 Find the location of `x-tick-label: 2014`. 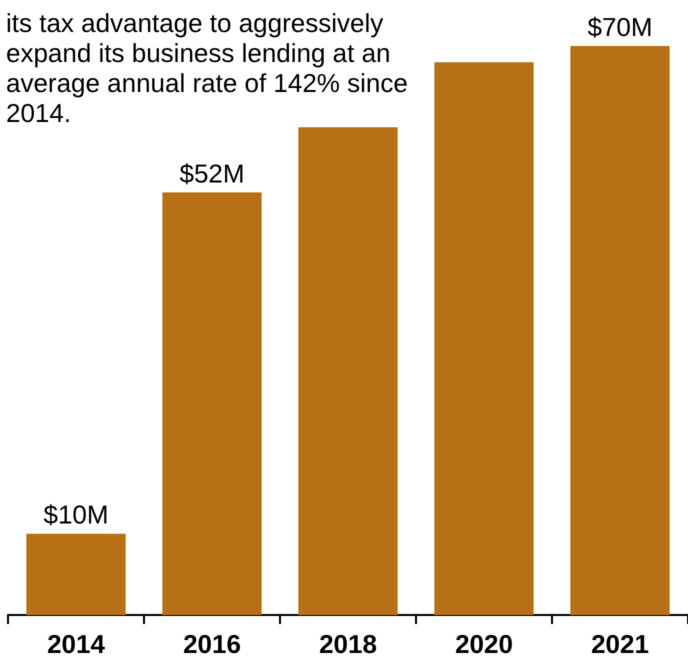

x-tick-label: 2014 is located at coordinates (76, 644).